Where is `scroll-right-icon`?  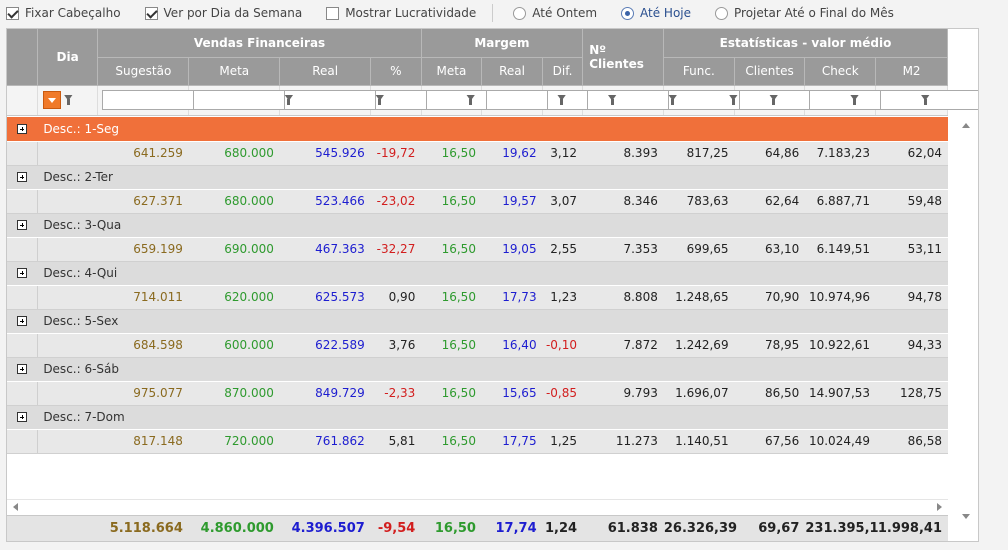
scroll-right-icon is located at coordinates (939, 507).